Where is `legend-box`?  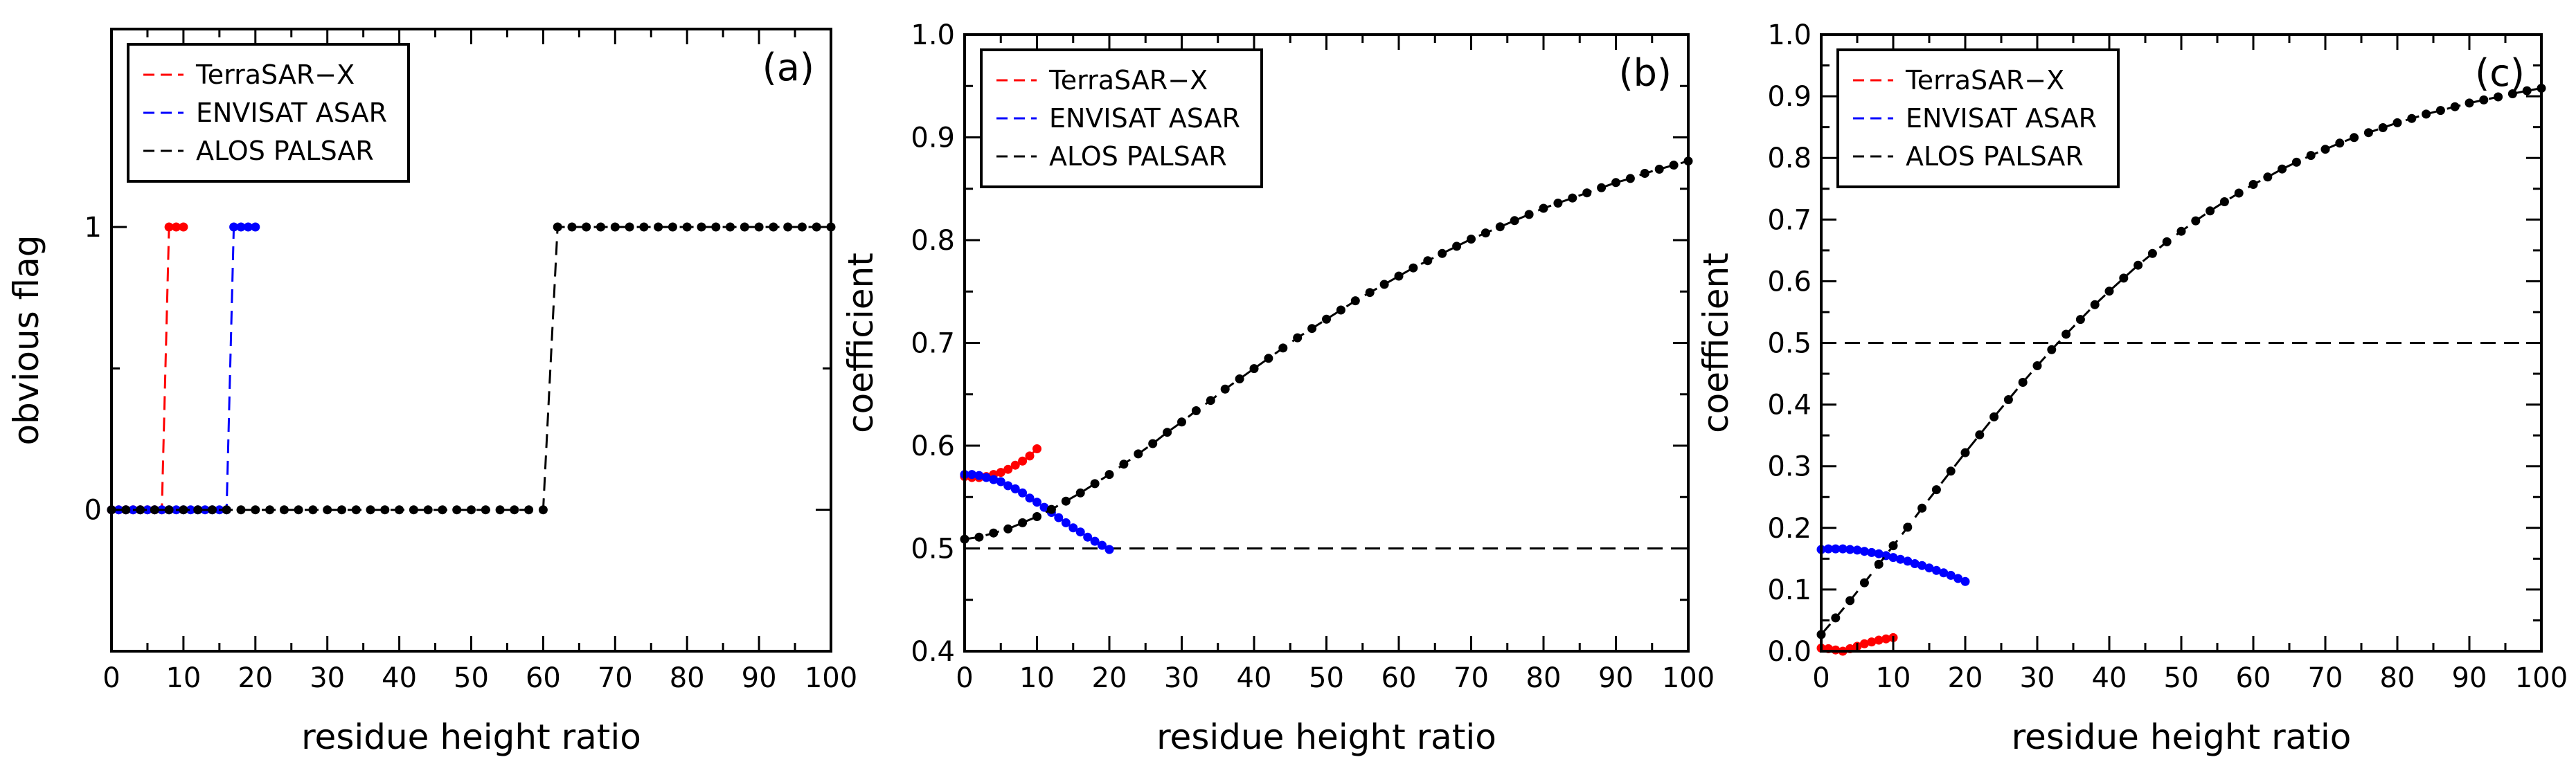
legend-box is located at coordinates (1978, 118).